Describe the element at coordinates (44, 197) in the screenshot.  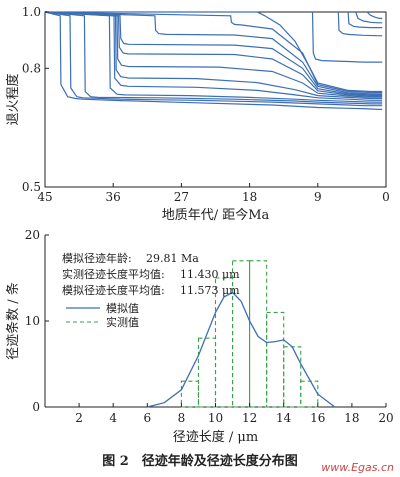
I see `annealing-x-tick-label: 45` at that location.